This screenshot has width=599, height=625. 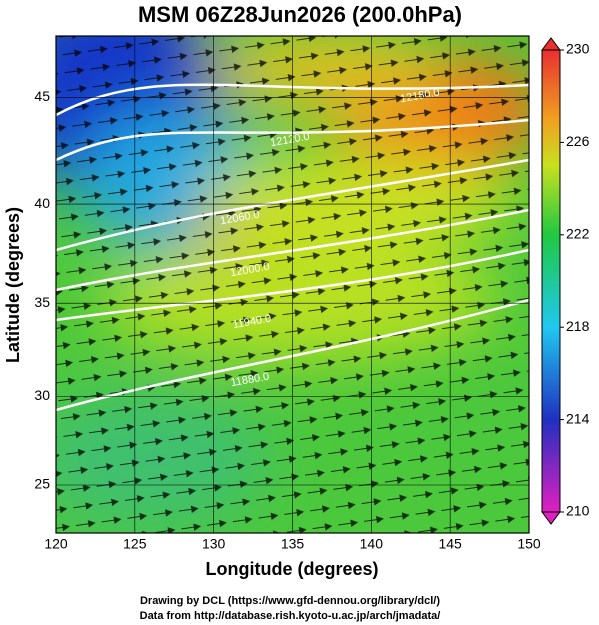 I want to click on colorbar-tick-label: 222, so click(x=578, y=234).